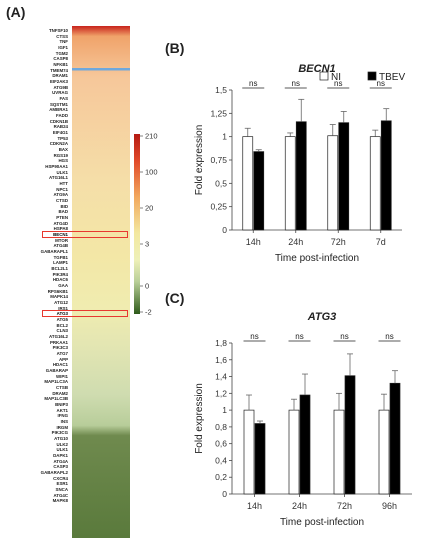 The width and height of the screenshot is (423, 550). Describe the element at coordinates (344, 506) in the screenshot. I see `x-tick-label: 72h` at that location.